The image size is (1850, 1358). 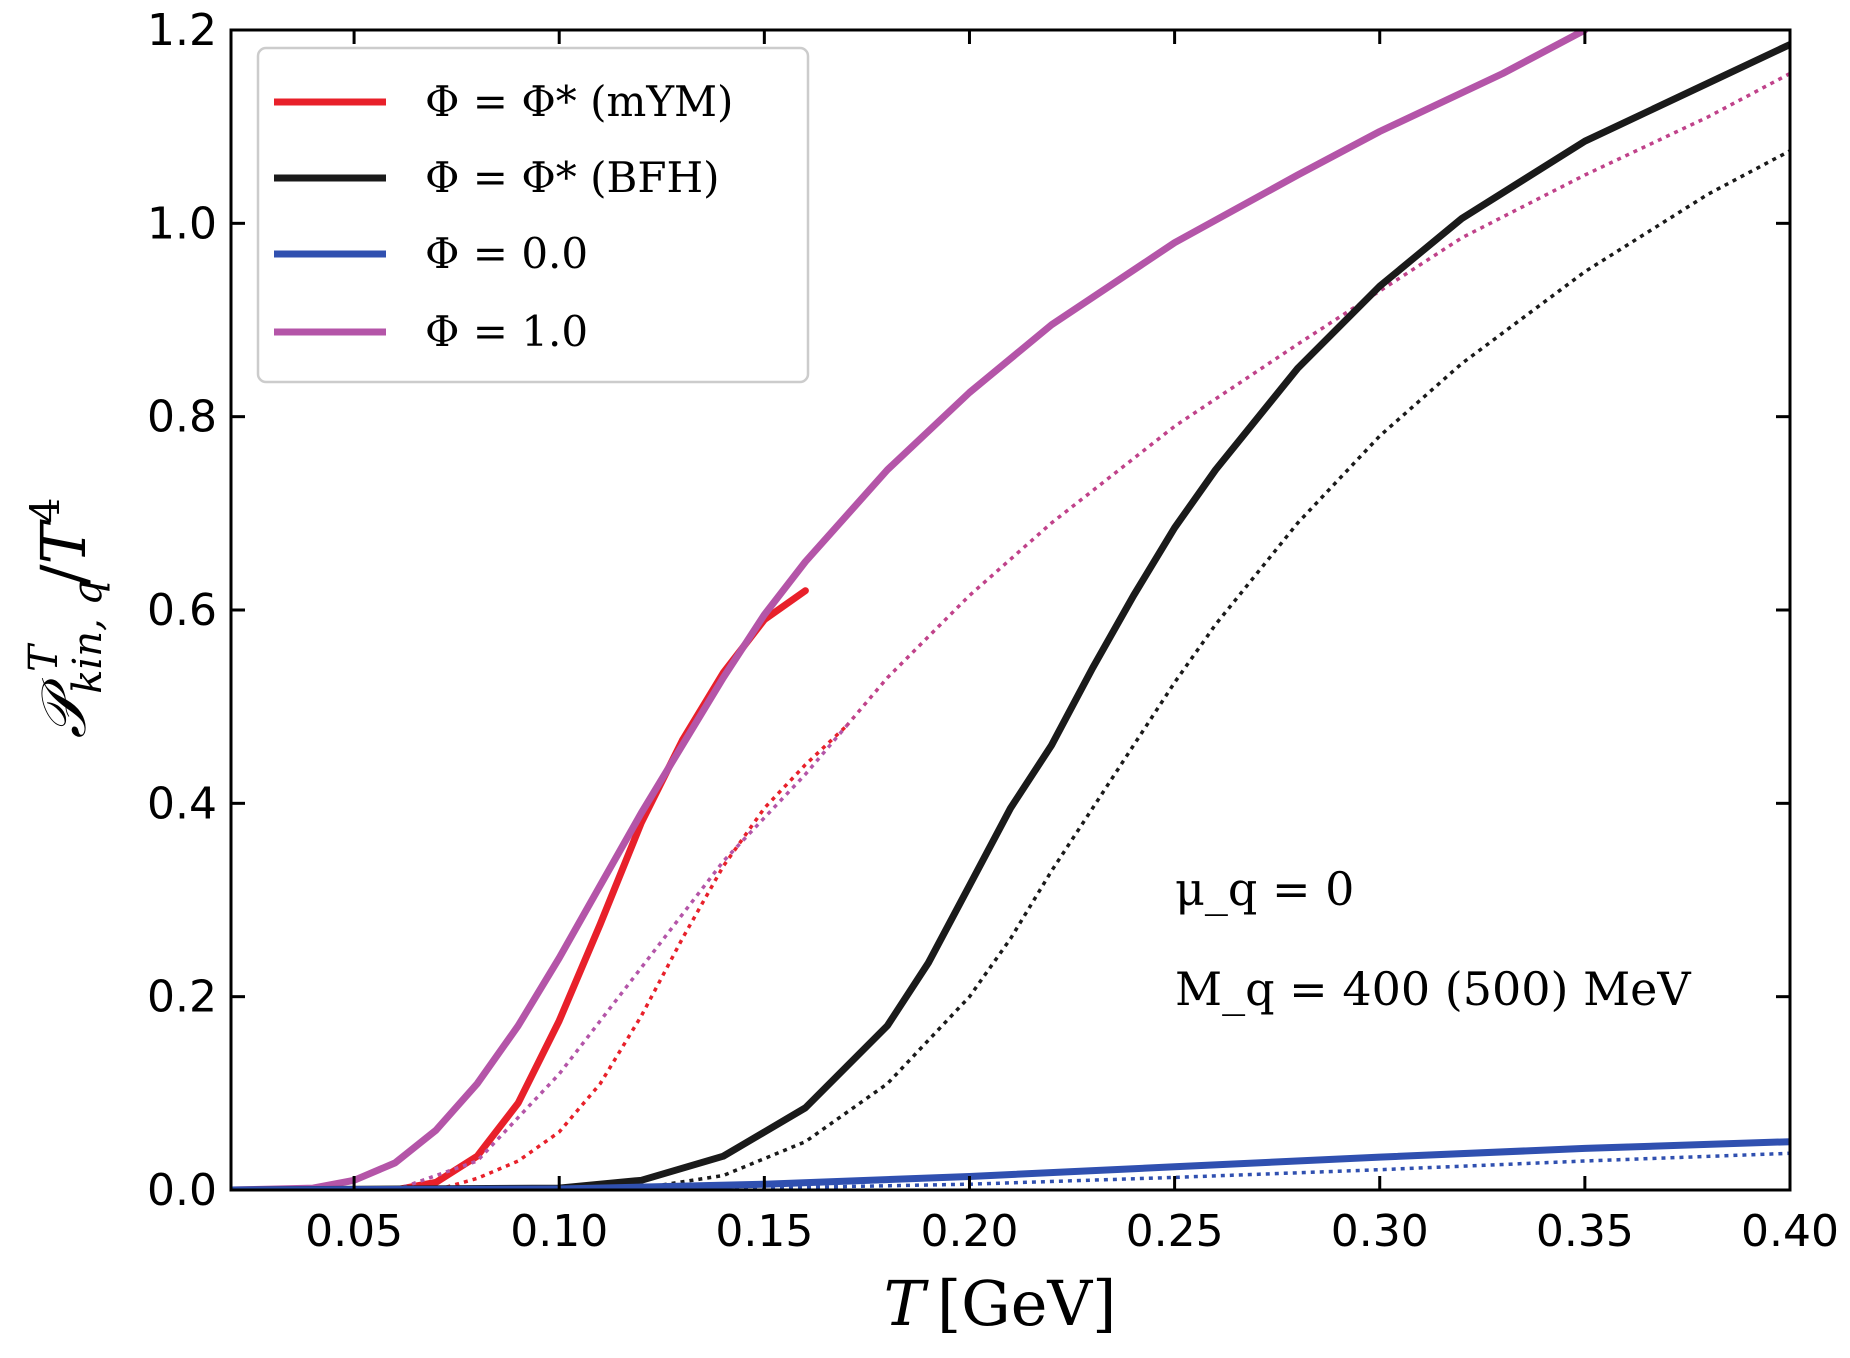 What do you see at coordinates (1790, 1231) in the screenshot?
I see `x-tick-label-7: 0.40` at bounding box center [1790, 1231].